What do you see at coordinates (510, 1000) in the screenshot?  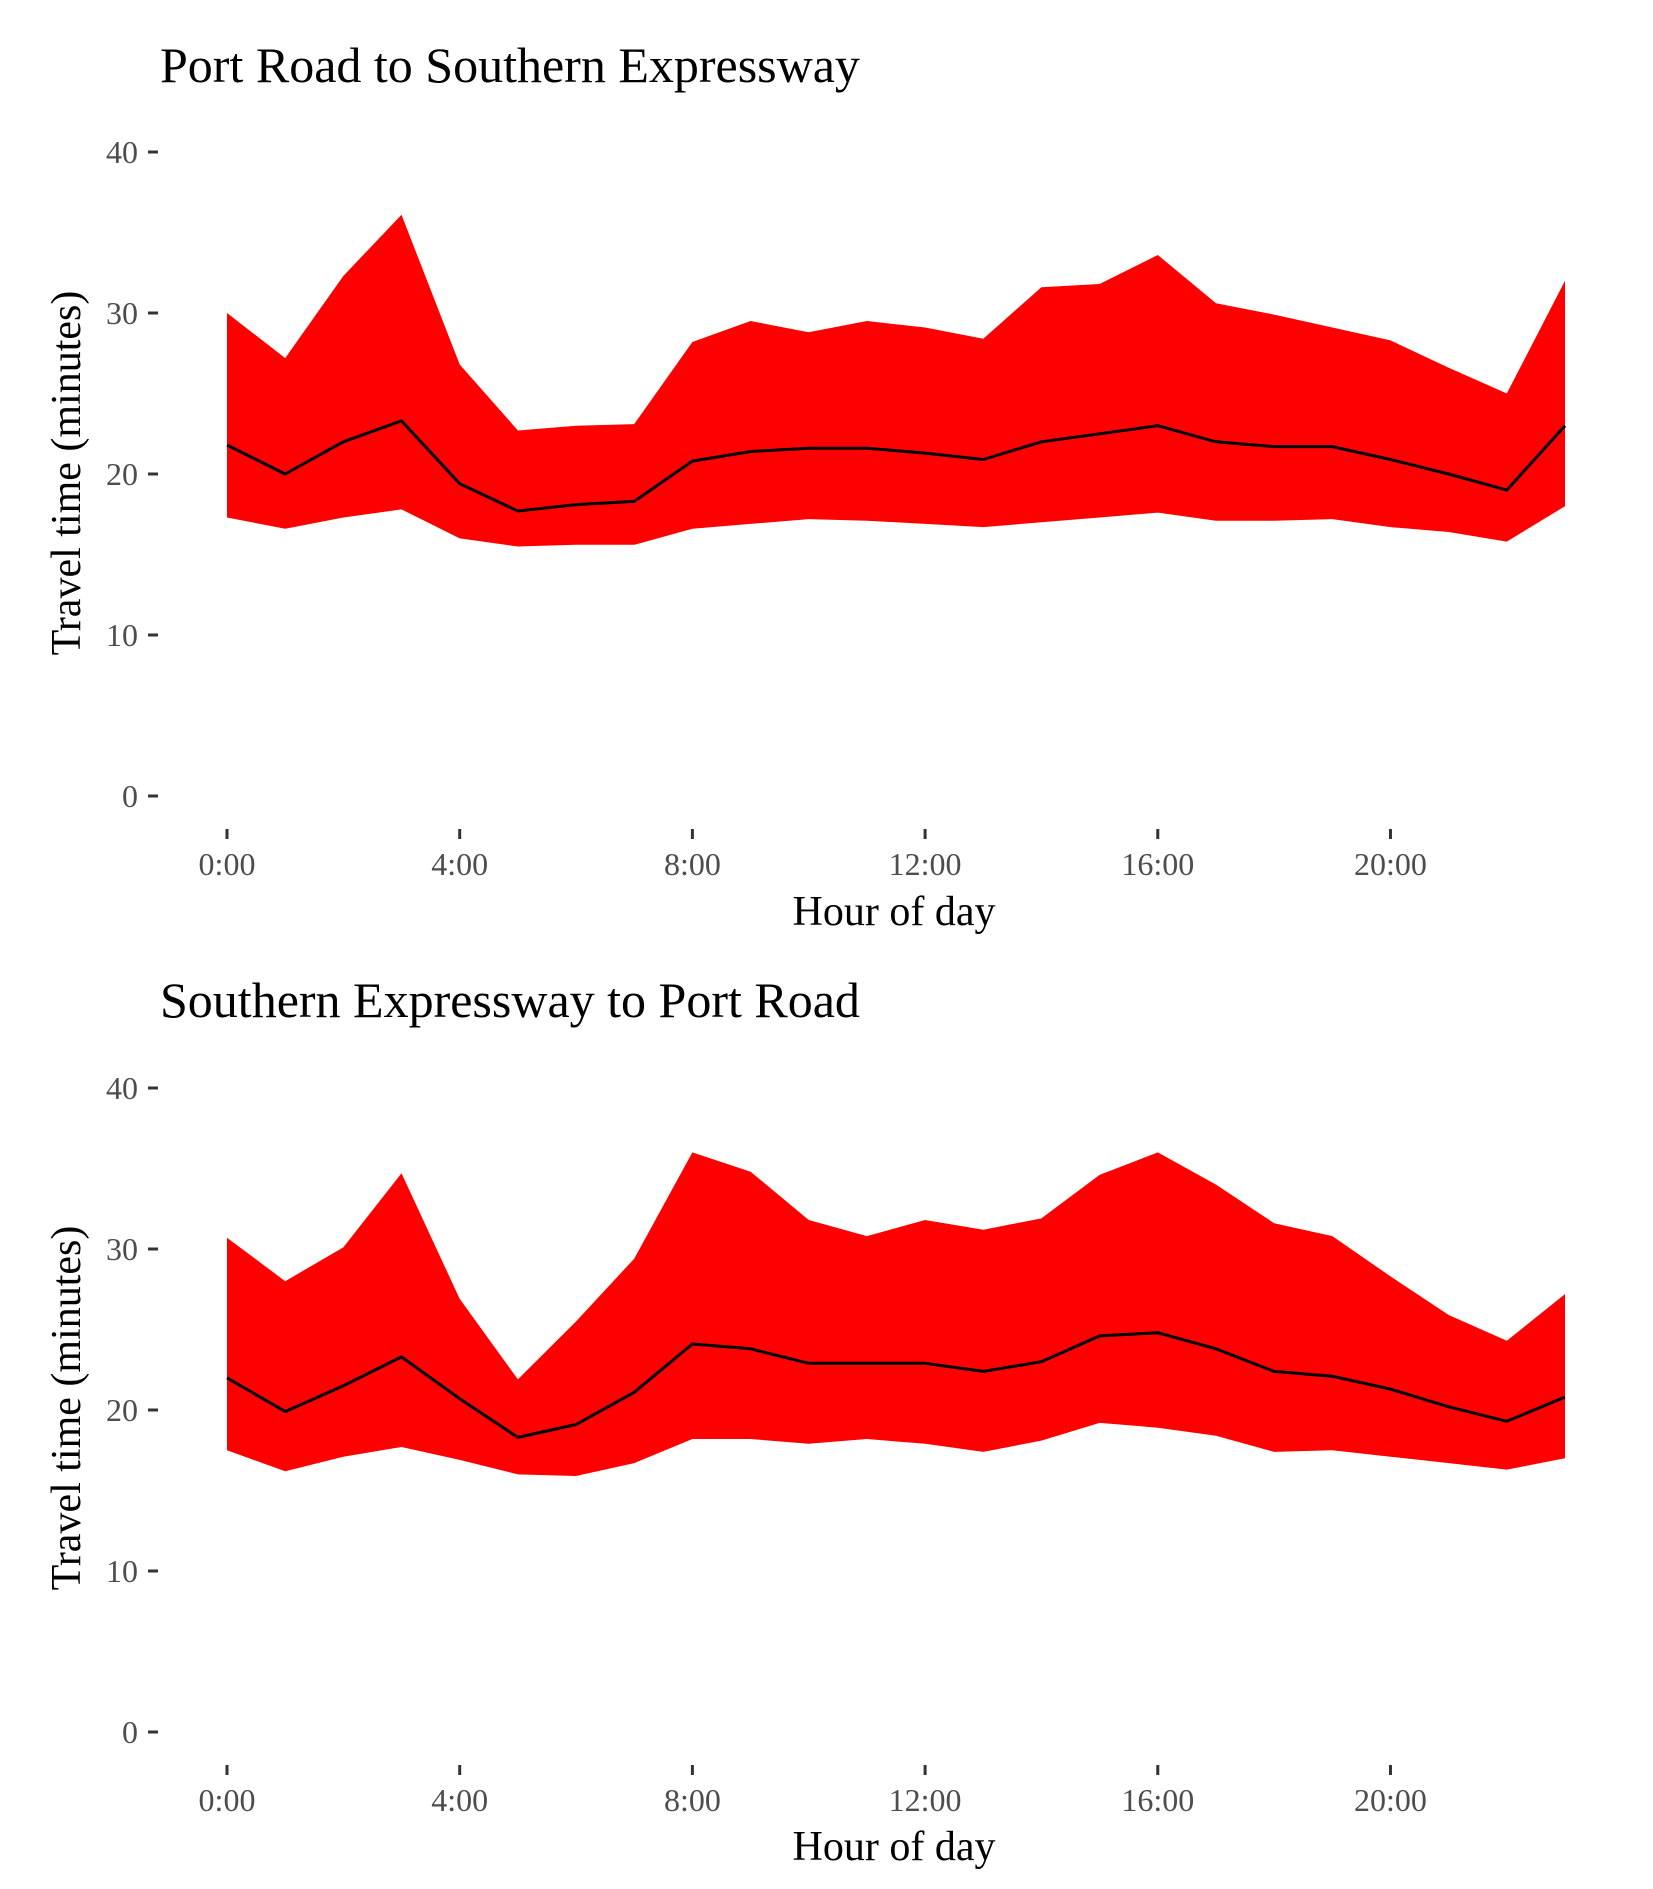 I see `chart-title: Southern Expressway to Port Road` at bounding box center [510, 1000].